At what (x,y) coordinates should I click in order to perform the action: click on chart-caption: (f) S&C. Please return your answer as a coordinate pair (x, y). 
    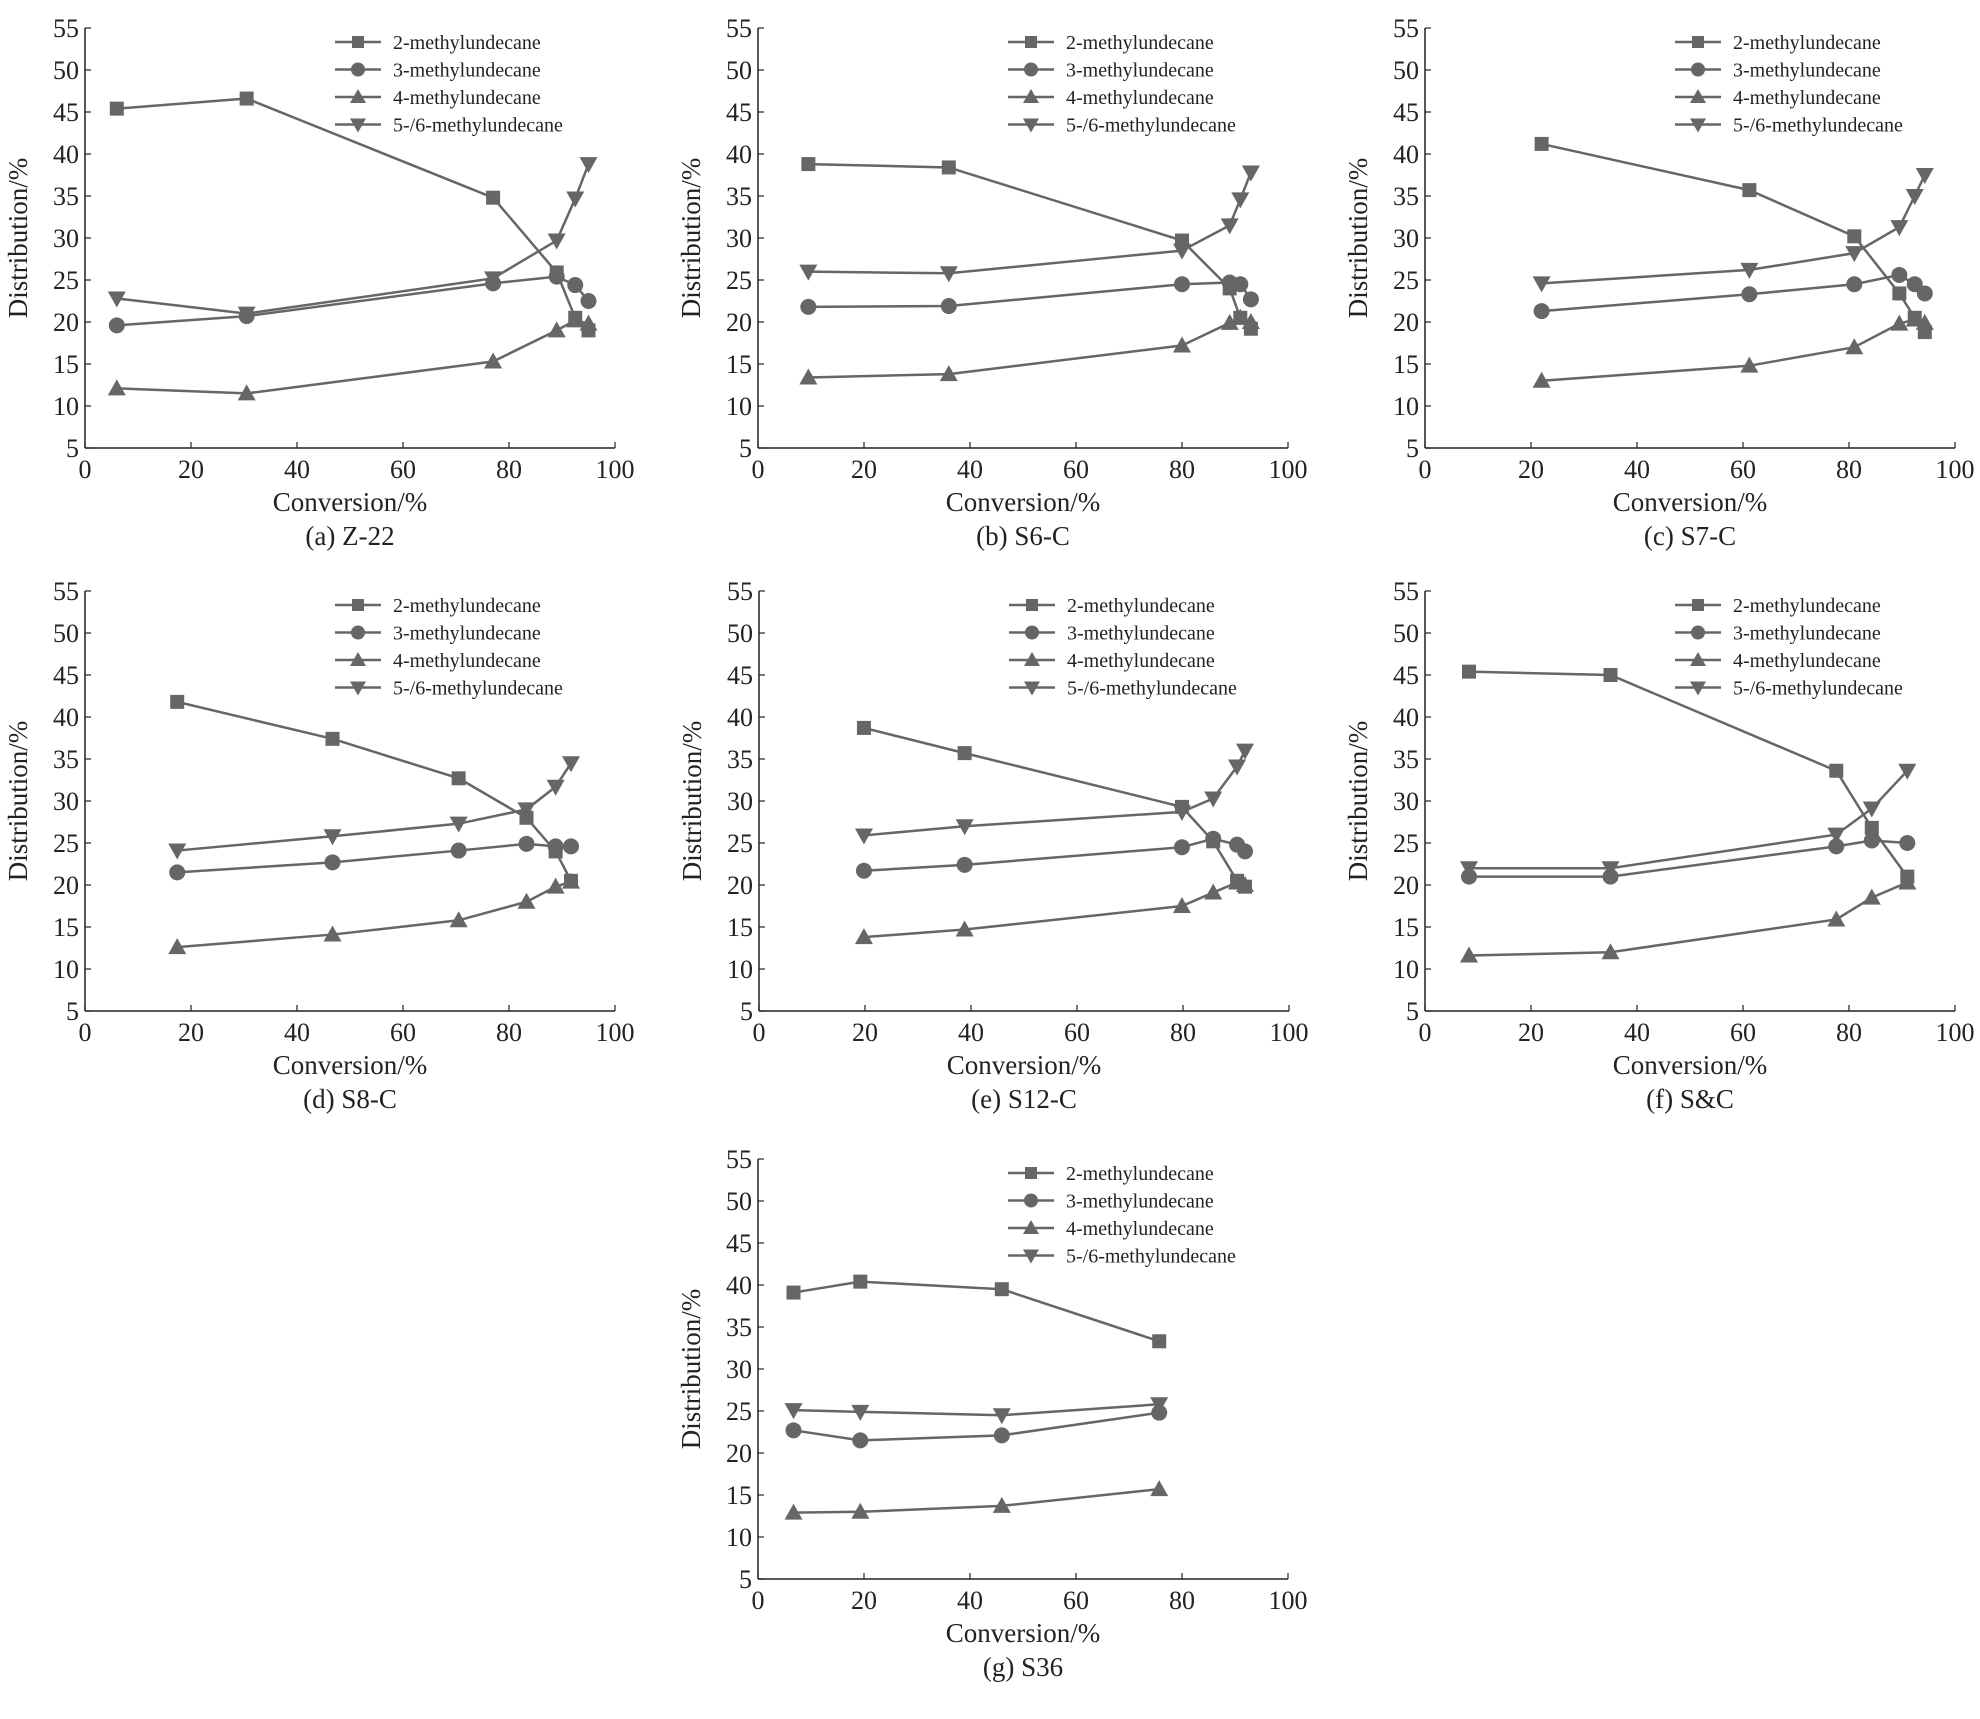
    Looking at the image, I should click on (1690, 1099).